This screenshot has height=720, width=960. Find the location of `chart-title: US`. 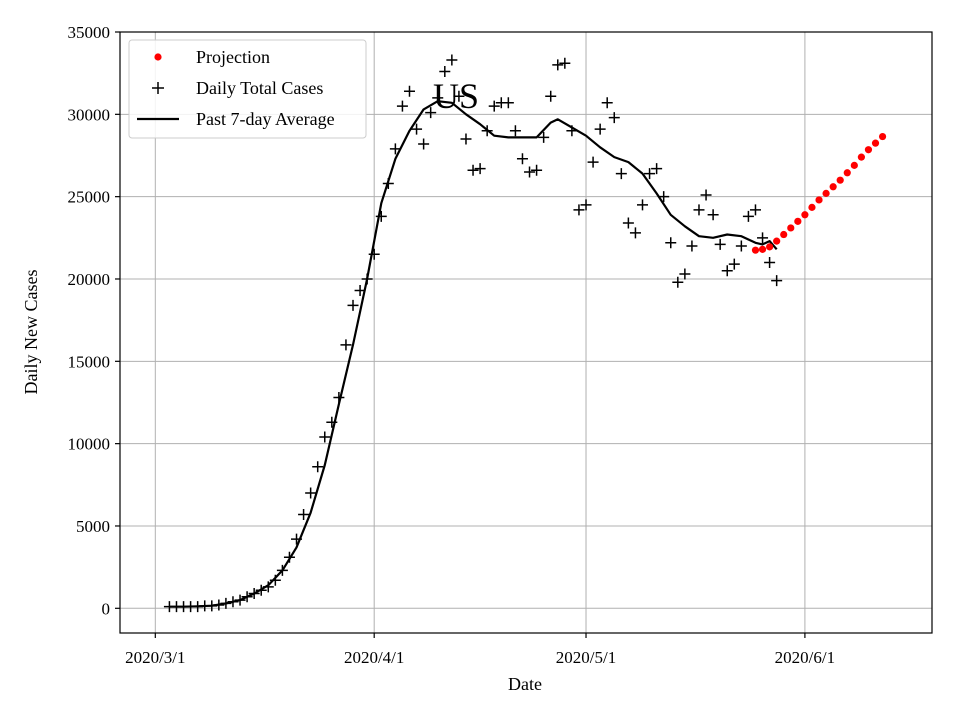

chart-title: US is located at coordinates (456, 96).